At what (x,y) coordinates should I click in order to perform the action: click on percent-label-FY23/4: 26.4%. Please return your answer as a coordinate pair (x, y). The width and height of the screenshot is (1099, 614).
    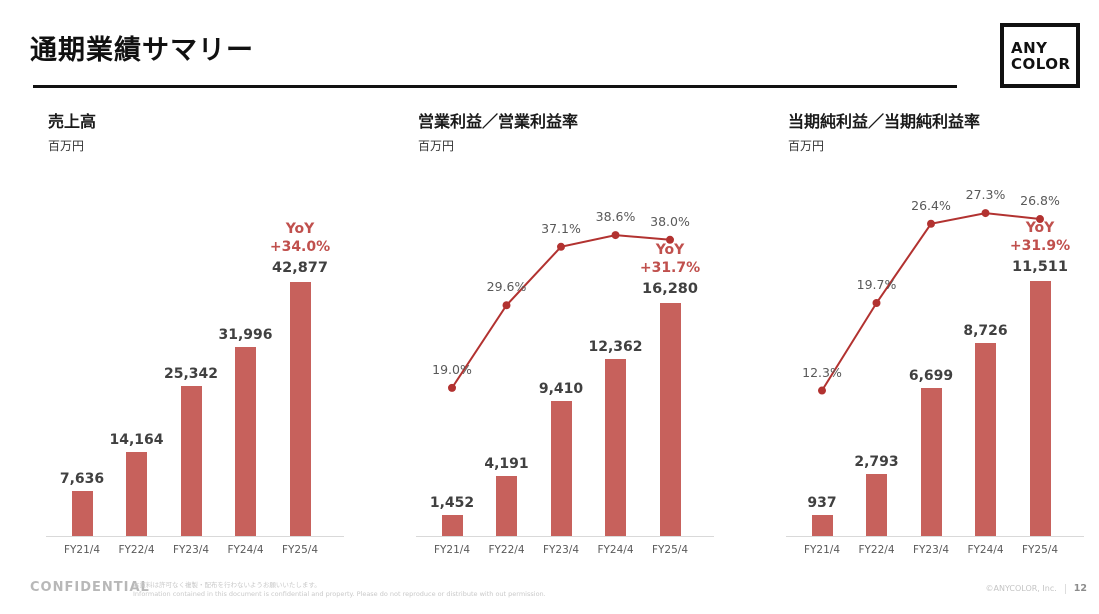
    Looking at the image, I should click on (931, 205).